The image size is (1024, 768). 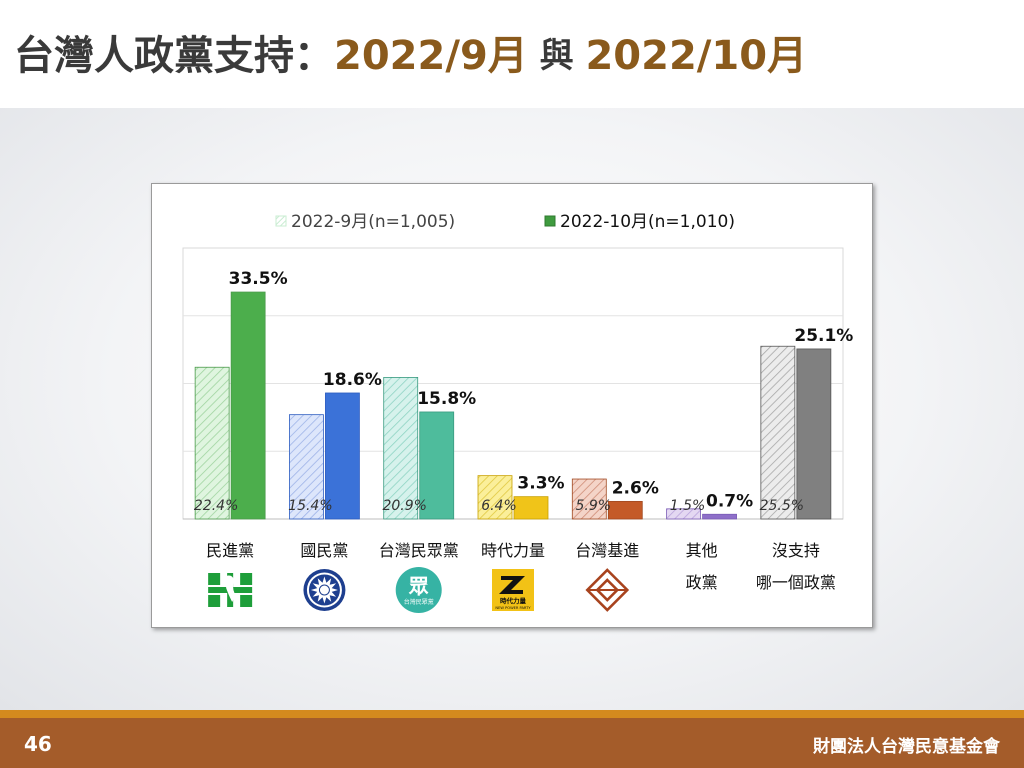 I want to click on title-prefix: 台灣人政黨支持：, so click(x=174, y=56).